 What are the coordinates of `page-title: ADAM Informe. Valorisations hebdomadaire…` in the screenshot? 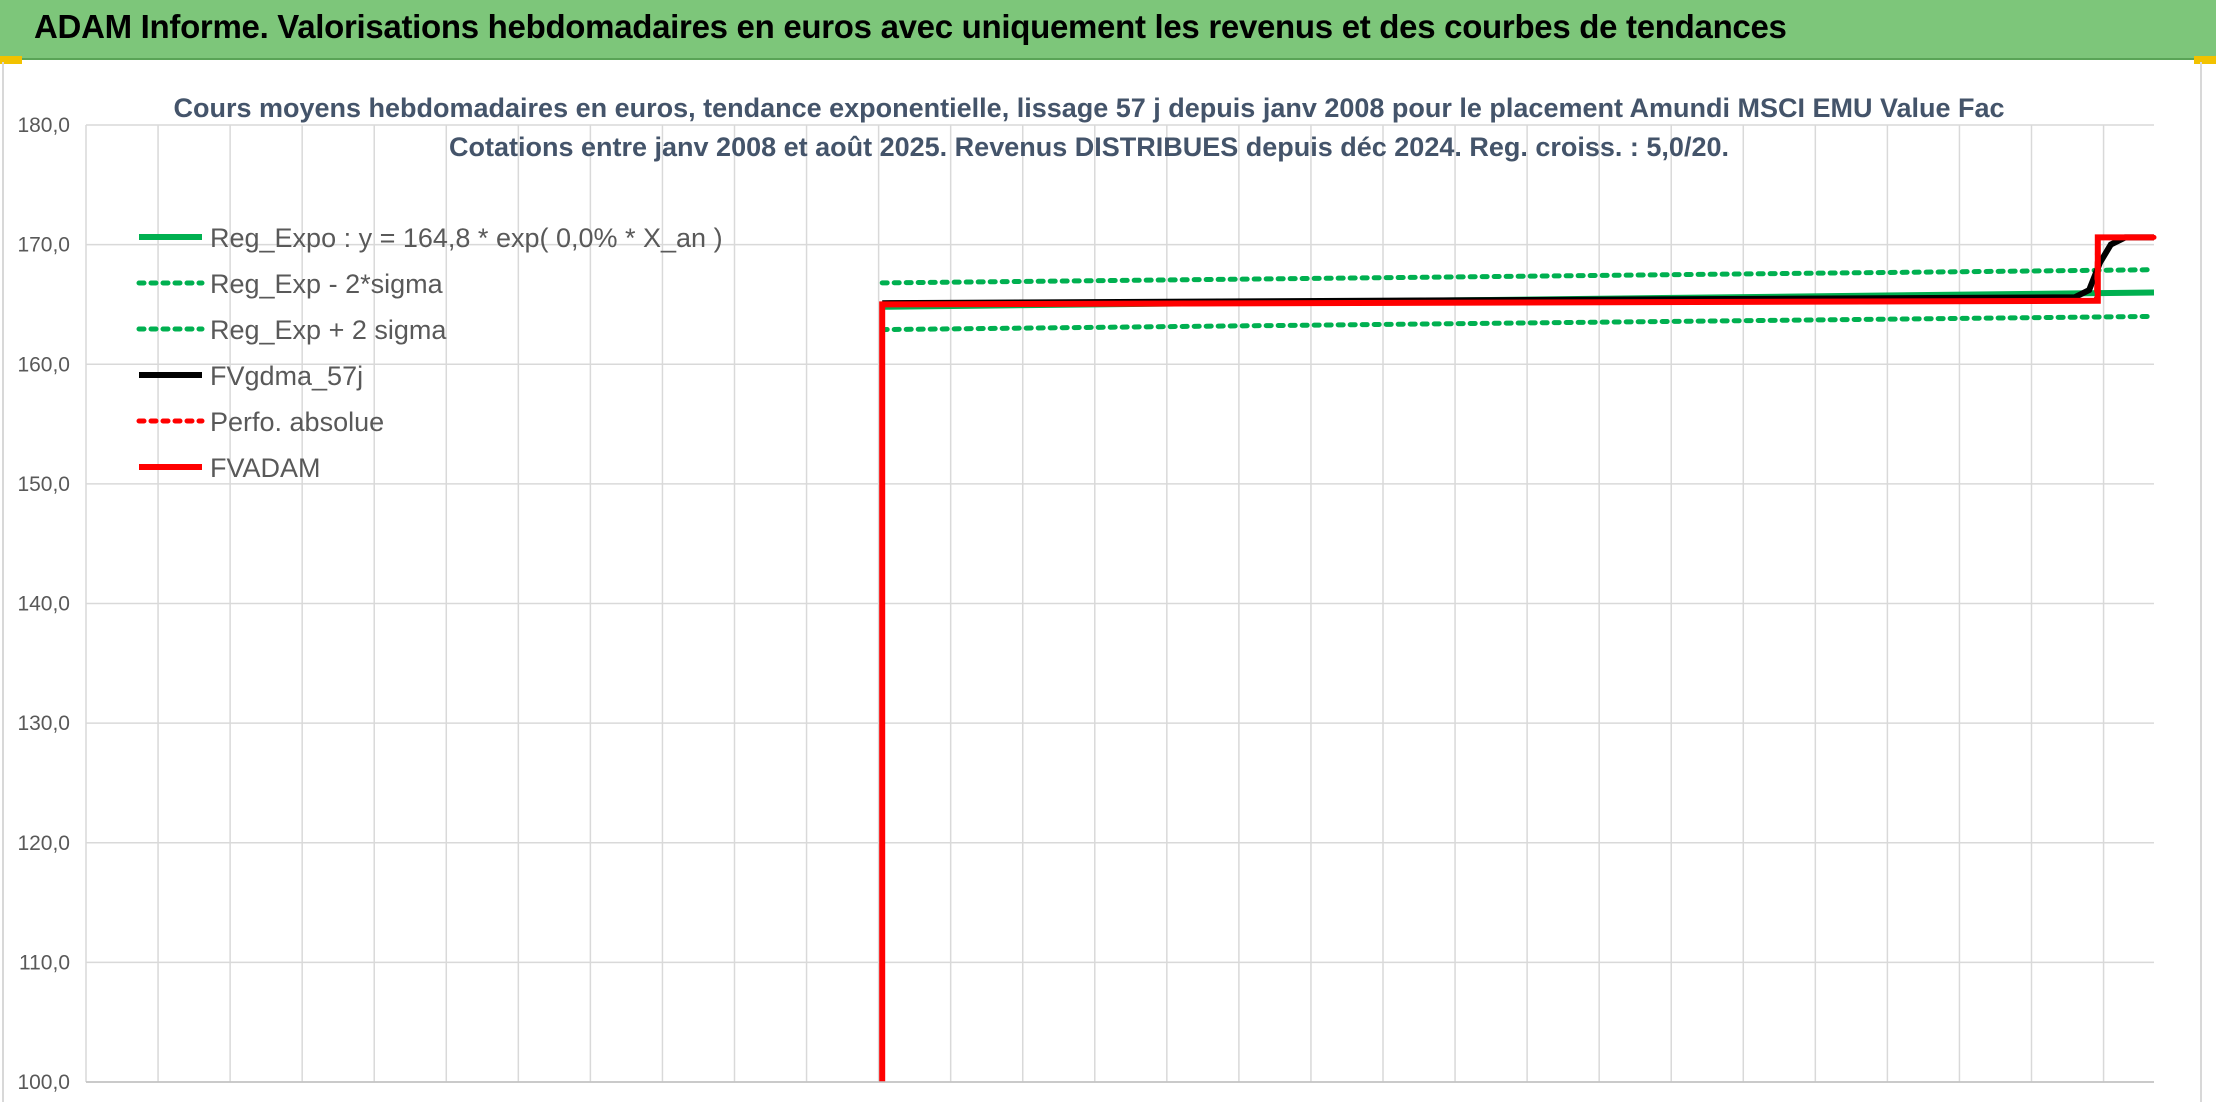 It's located at (910, 26).